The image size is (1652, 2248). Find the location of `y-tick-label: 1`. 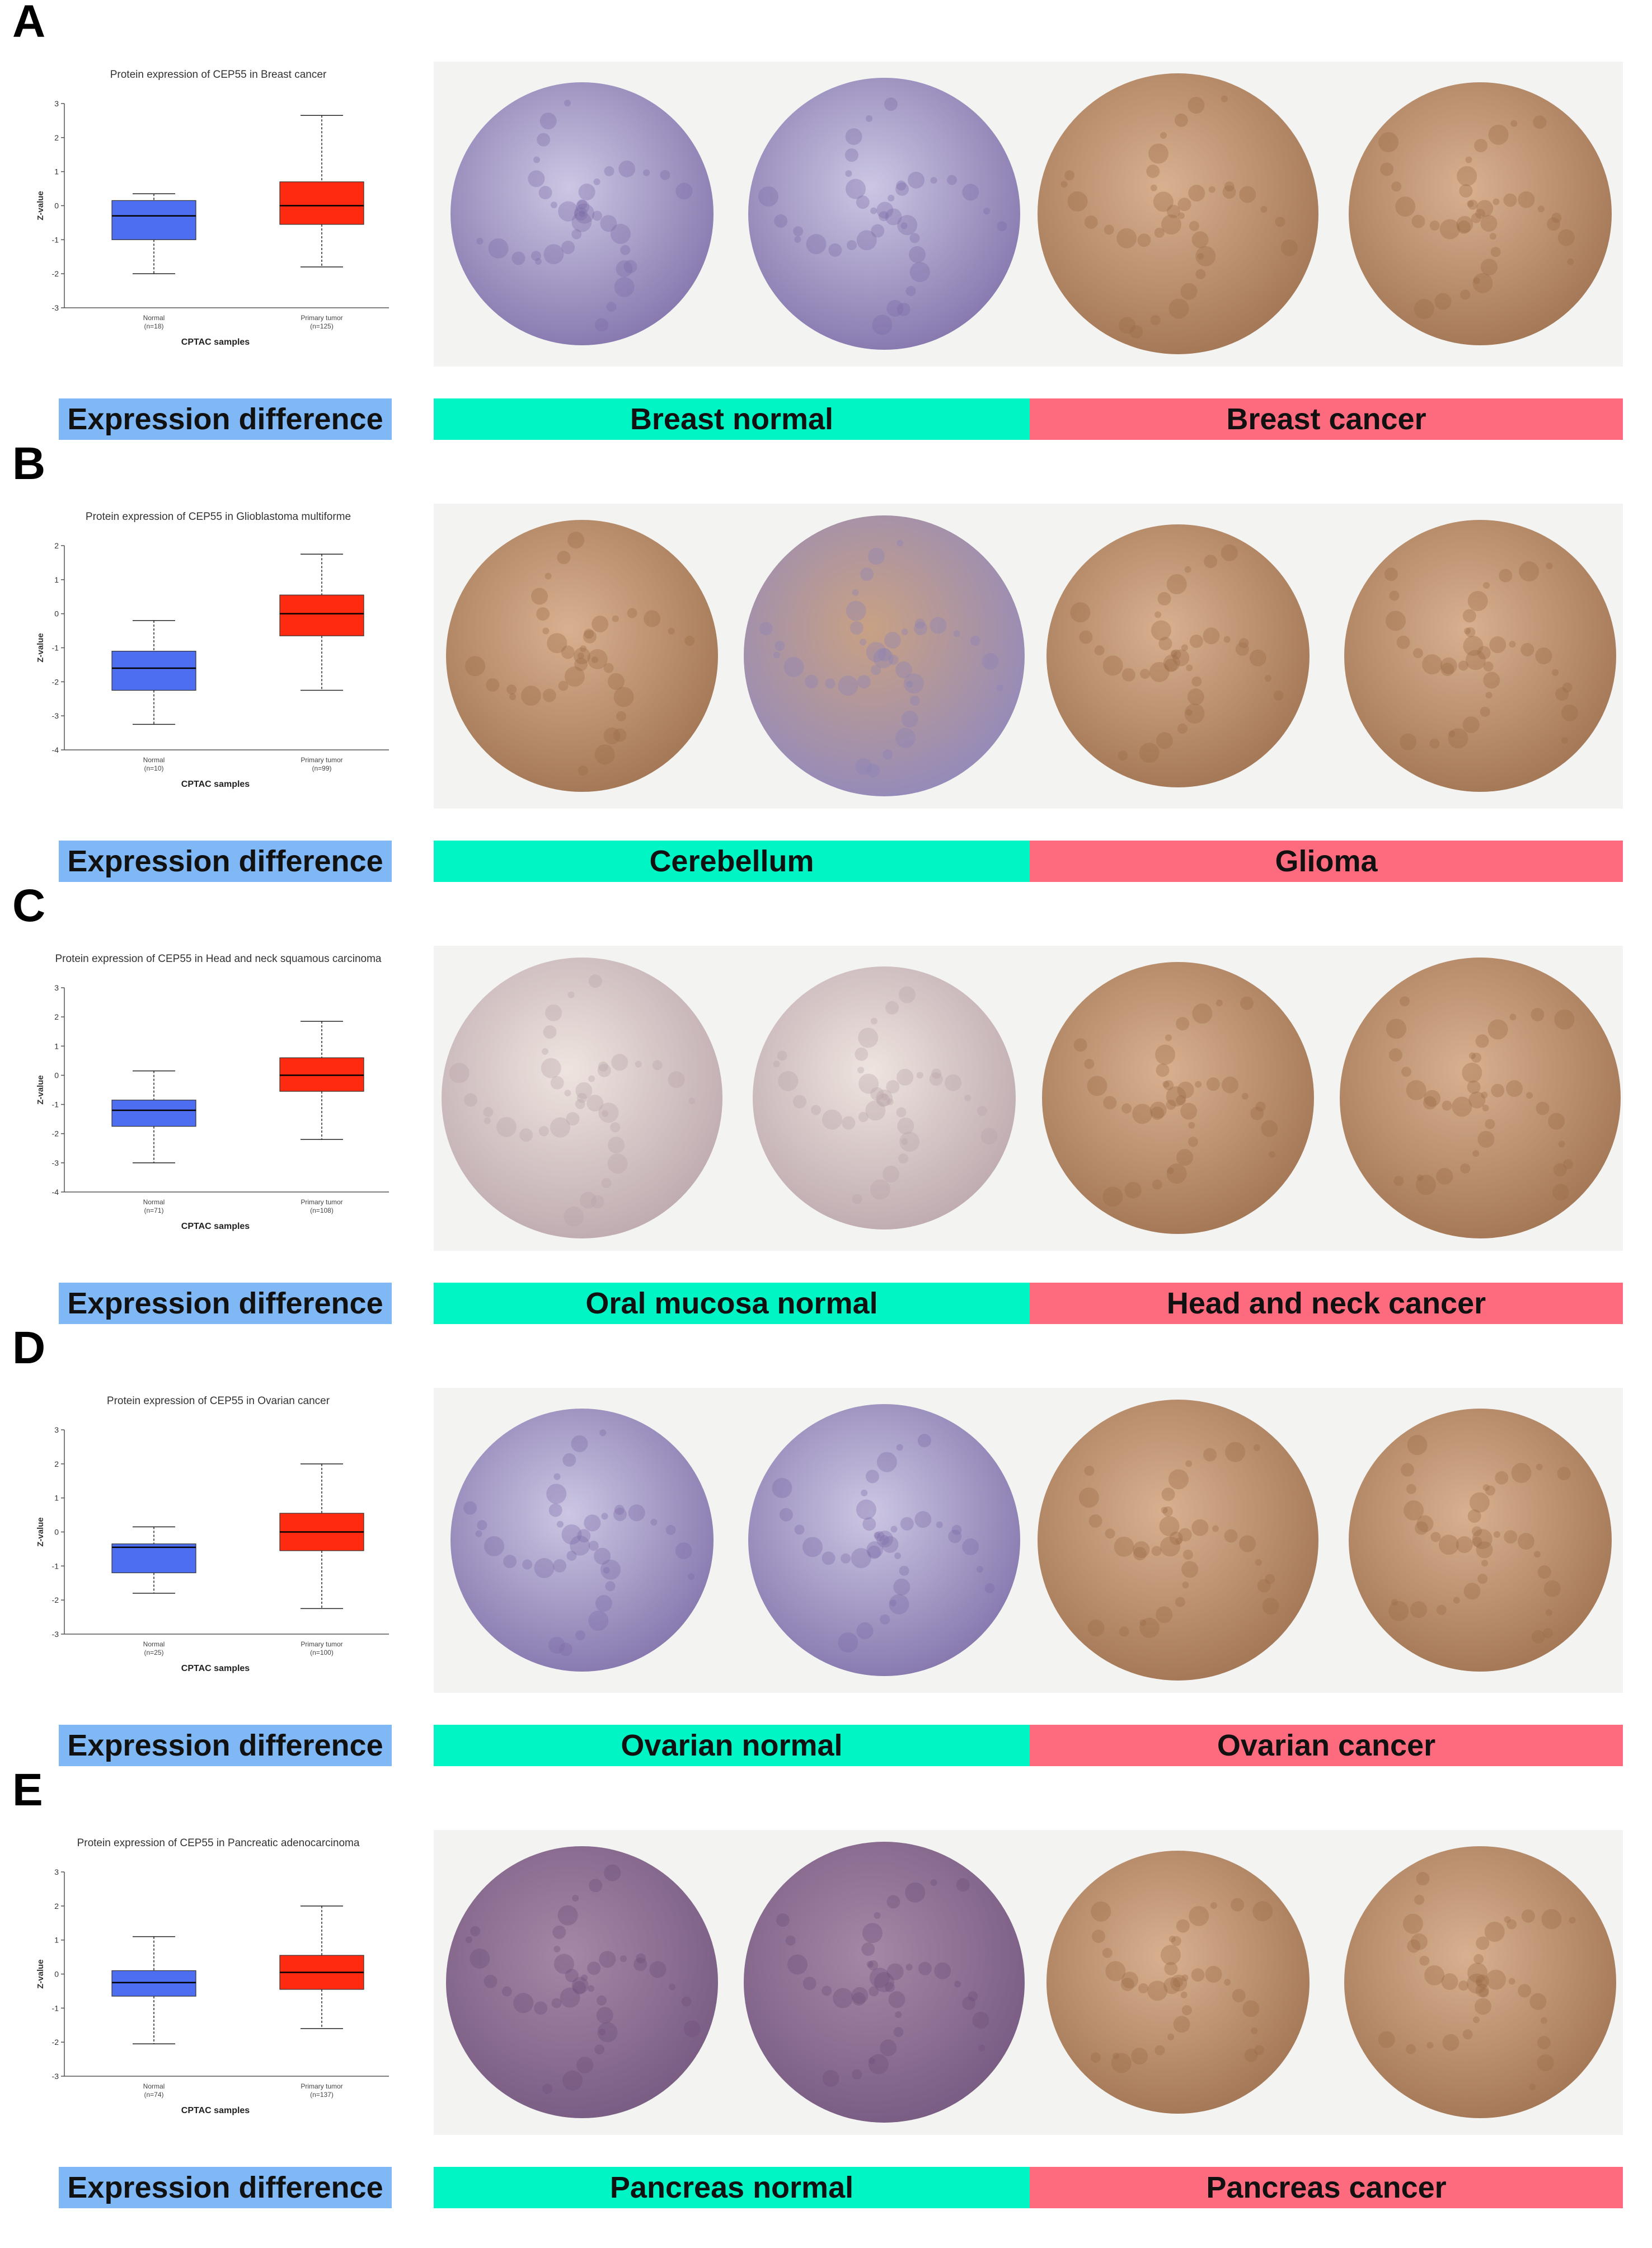

y-tick-label: 1 is located at coordinates (56, 171).